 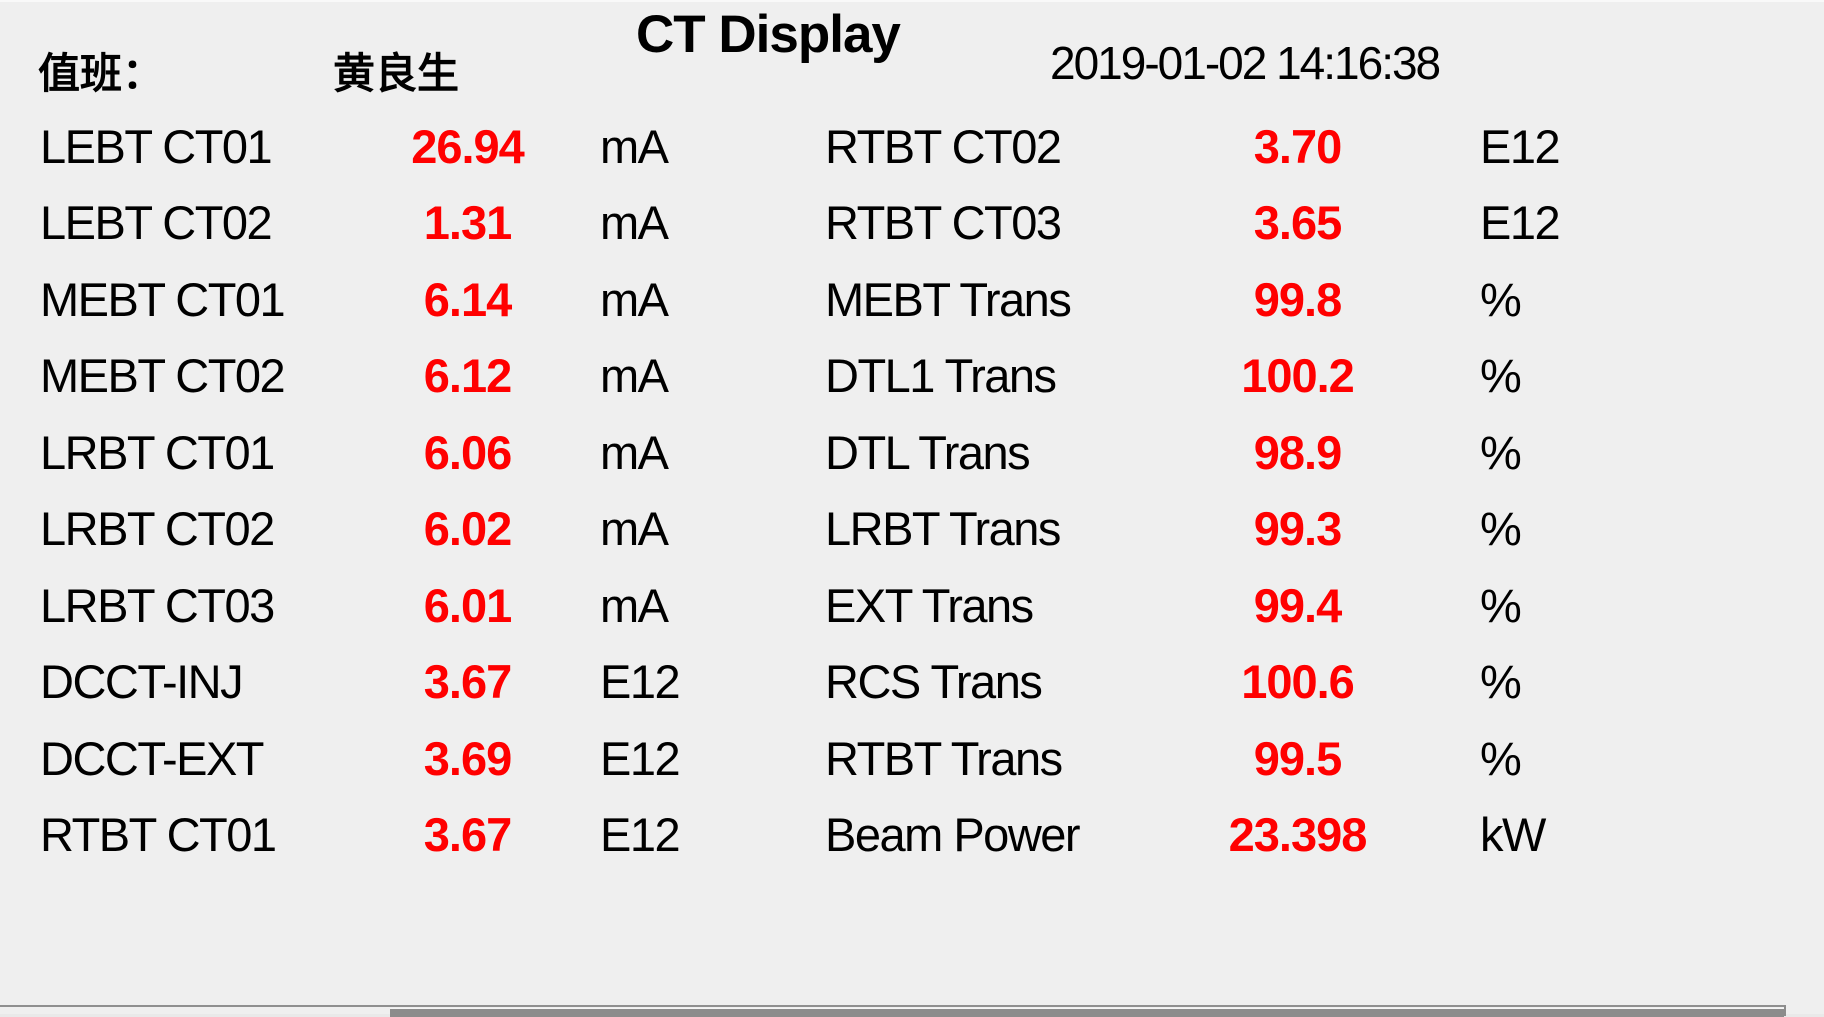 What do you see at coordinates (157, 605) in the screenshot?
I see `reading-label: LRBT CT03` at bounding box center [157, 605].